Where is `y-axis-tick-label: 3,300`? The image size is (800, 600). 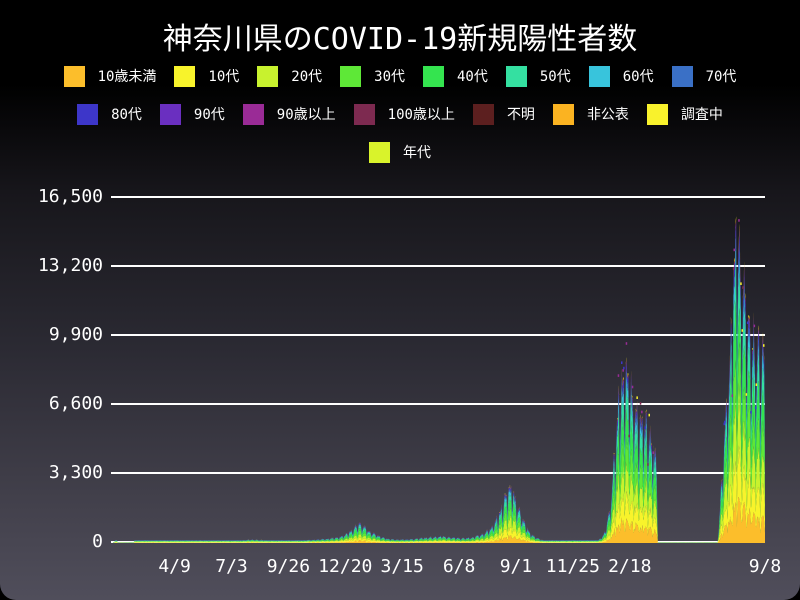
y-axis-tick-label: 3,300 is located at coordinates (75, 472).